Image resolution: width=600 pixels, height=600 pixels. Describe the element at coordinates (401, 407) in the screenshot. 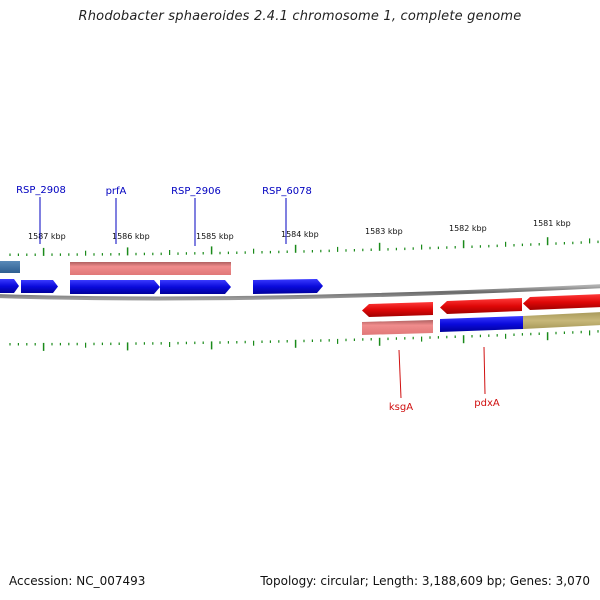

I see `gene-label-ksga: ksgA` at that location.